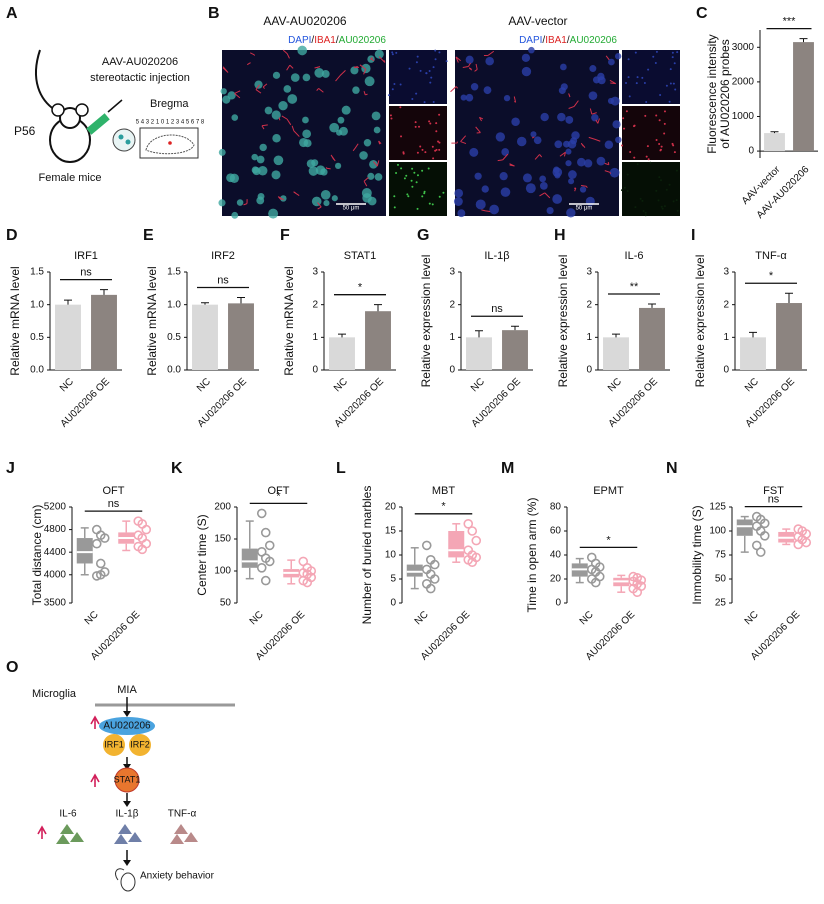  What do you see at coordinates (42, 832) in the screenshot?
I see `up-arrow` at bounding box center [42, 832].